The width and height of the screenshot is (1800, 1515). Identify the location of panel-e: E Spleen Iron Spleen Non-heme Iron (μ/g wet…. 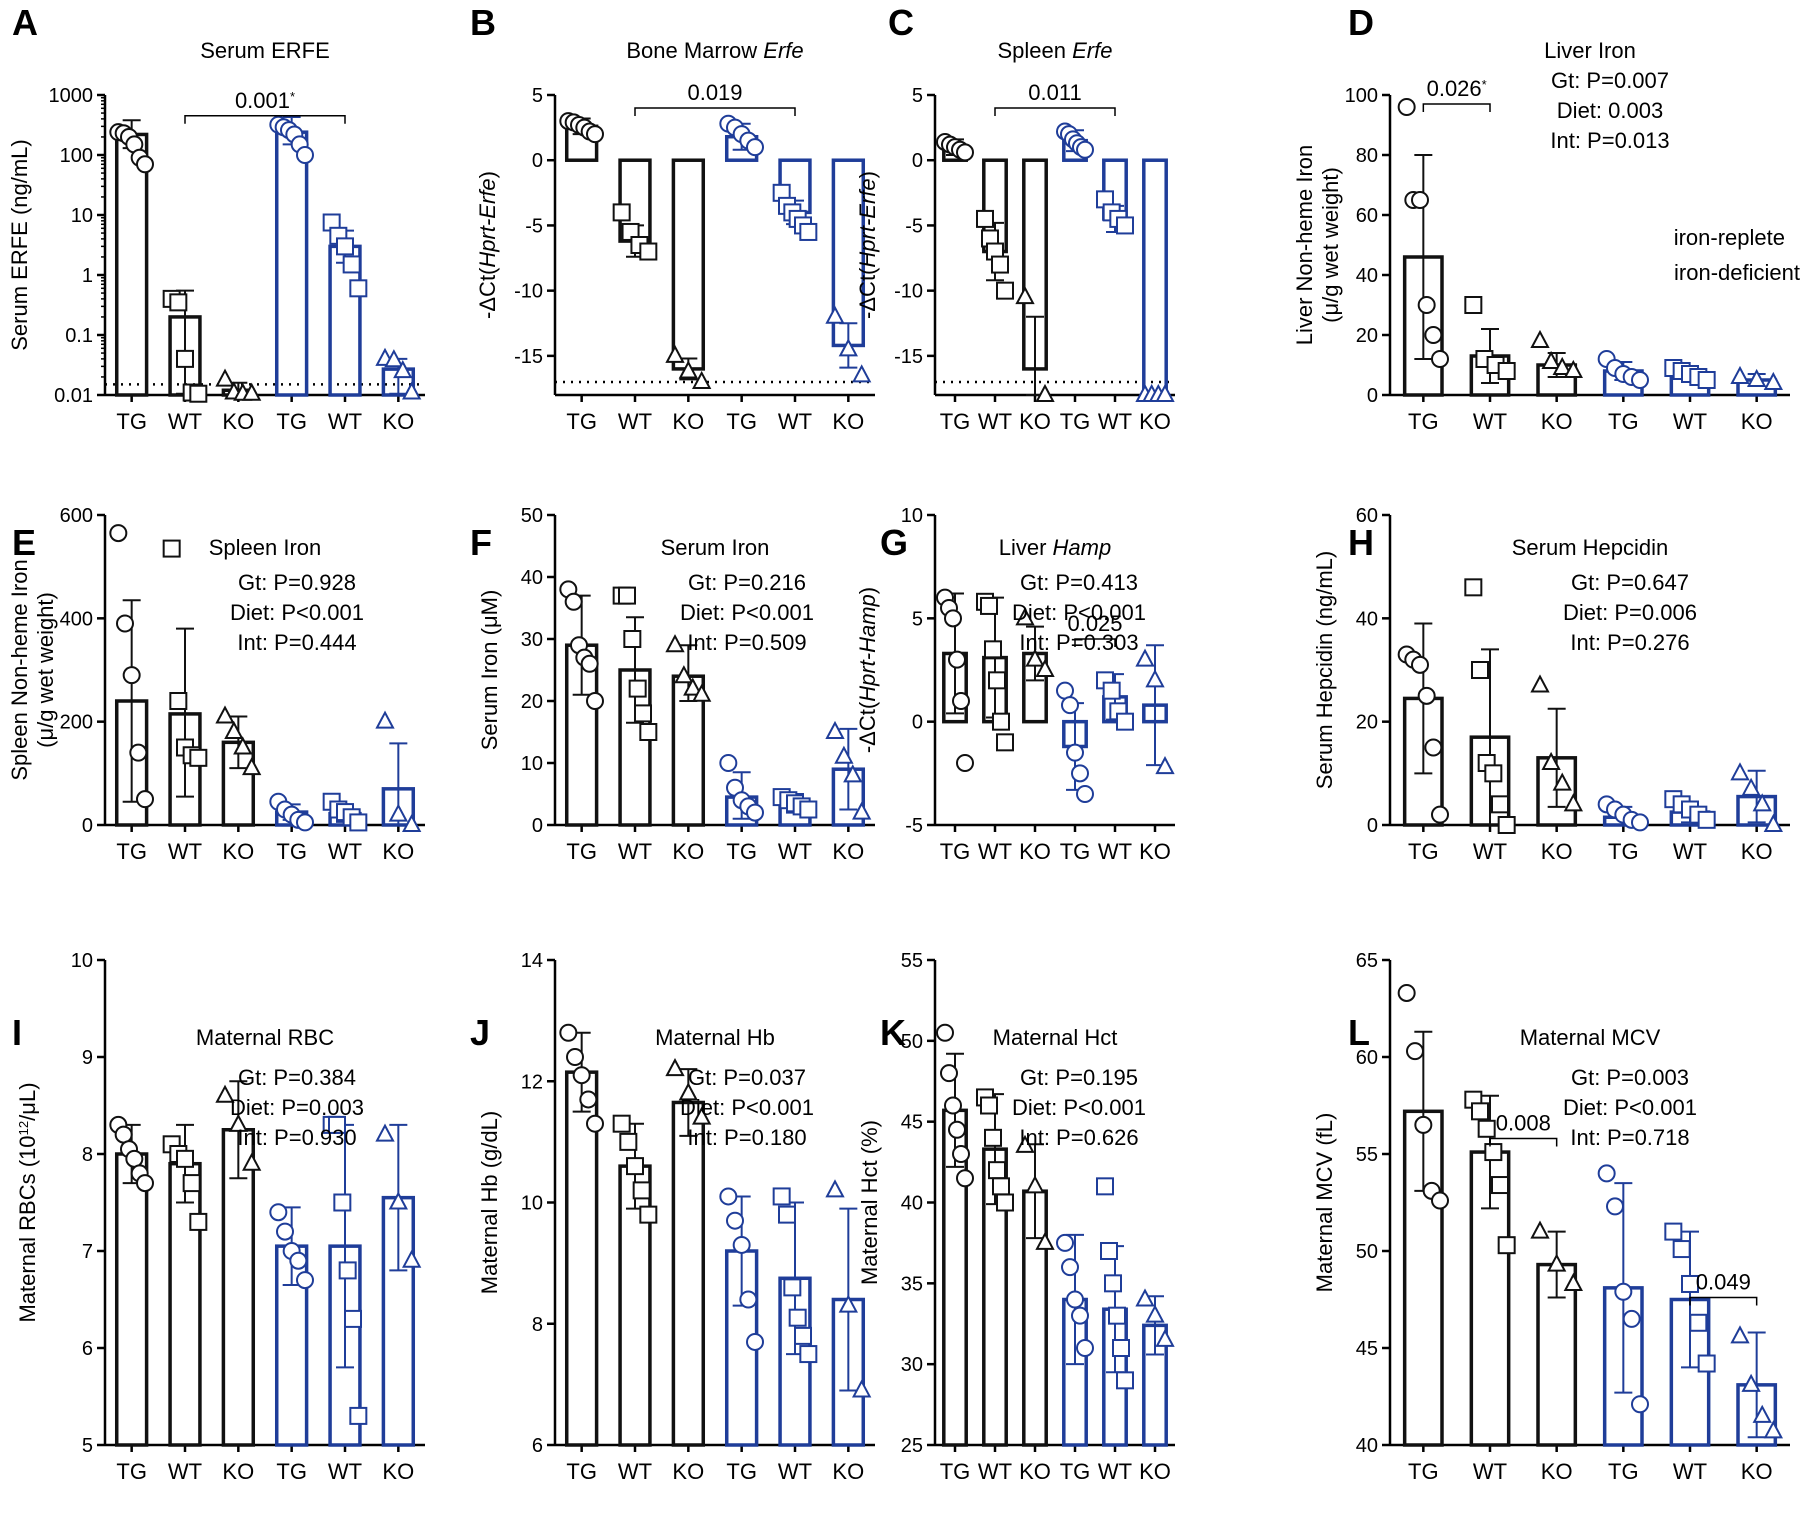
(216, 684).